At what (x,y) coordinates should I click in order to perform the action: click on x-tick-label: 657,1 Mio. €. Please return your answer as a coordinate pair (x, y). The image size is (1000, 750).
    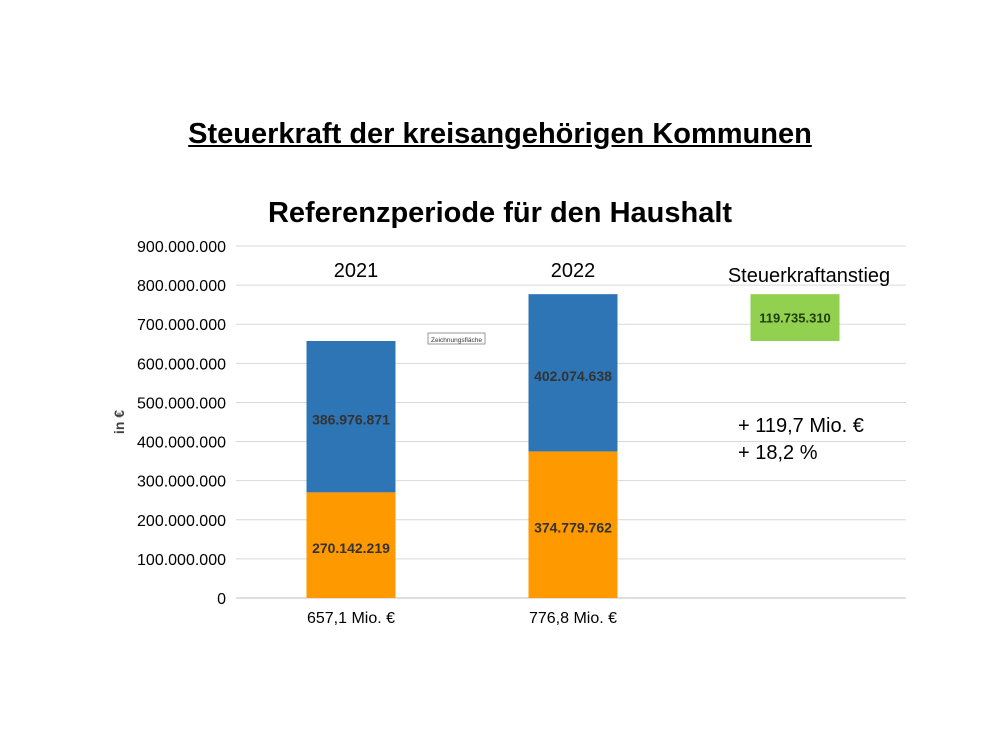
    Looking at the image, I should click on (351, 618).